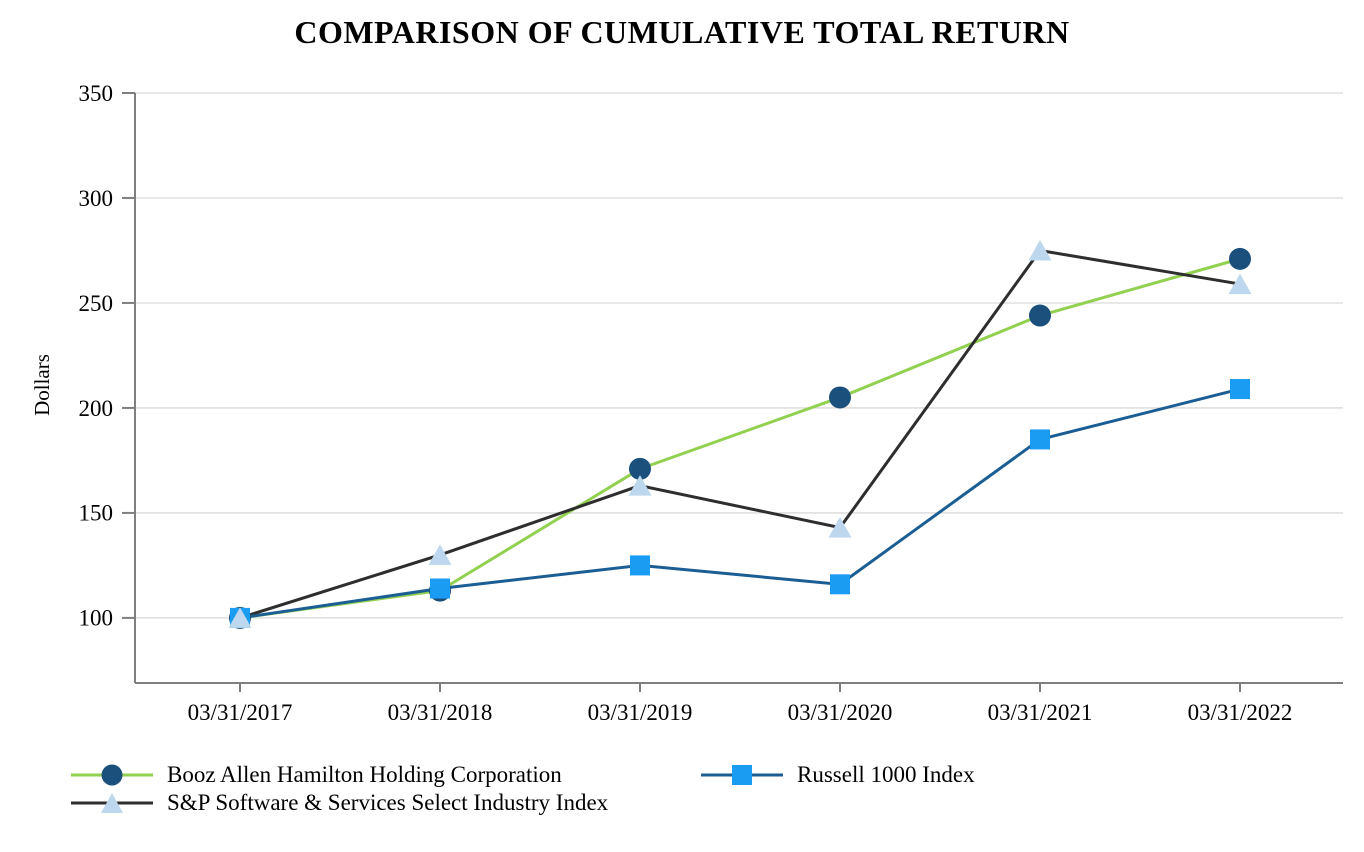 The height and width of the screenshot is (852, 1364). What do you see at coordinates (96, 408) in the screenshot?
I see `y-tick-label: 200` at bounding box center [96, 408].